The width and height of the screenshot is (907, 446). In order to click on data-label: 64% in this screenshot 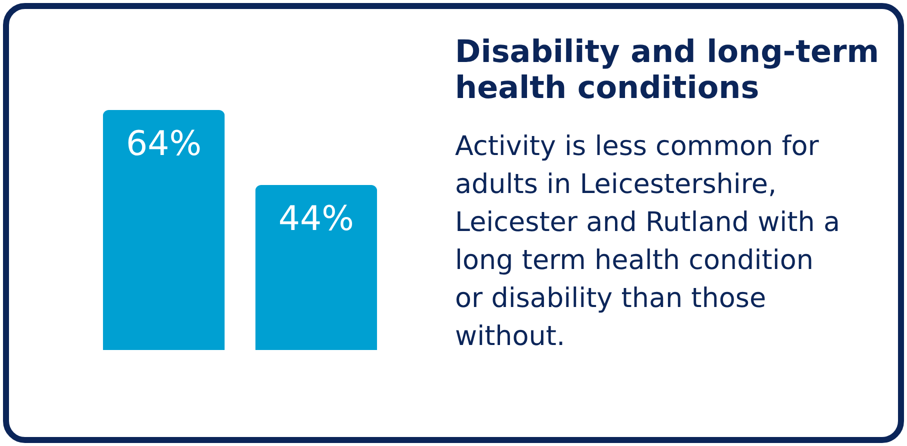, I will do `click(164, 144)`.